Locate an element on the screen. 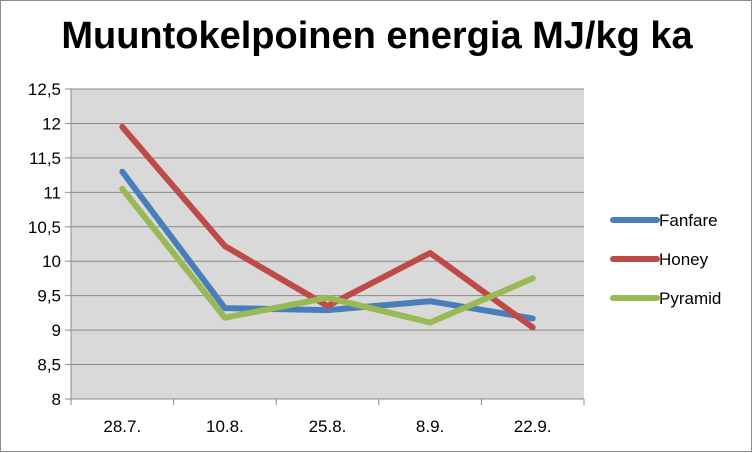  y-tick-label: 8,5 is located at coordinates (49, 365).